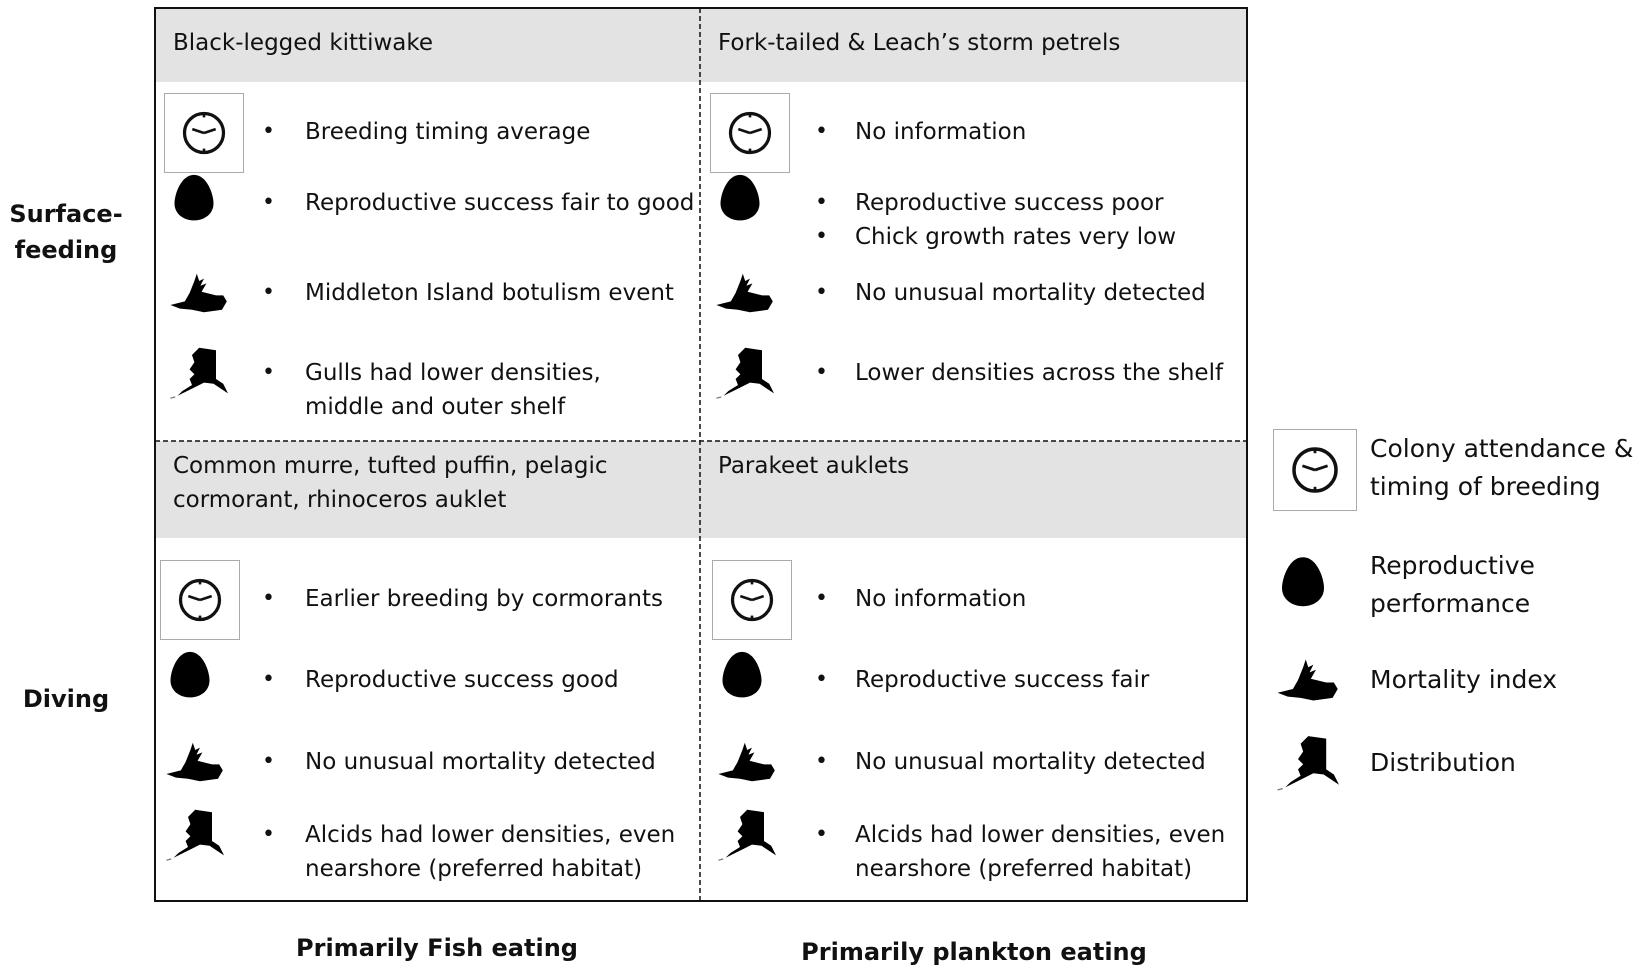 Image resolution: width=1645 pixels, height=970 pixels. What do you see at coordinates (66, 232) in the screenshot?
I see `row-label: Surface- feeding` at bounding box center [66, 232].